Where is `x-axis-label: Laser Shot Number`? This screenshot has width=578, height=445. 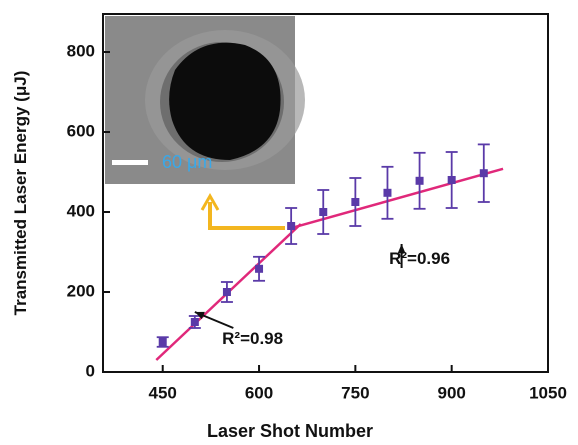 x-axis-label: Laser Shot Number is located at coordinates (290, 431).